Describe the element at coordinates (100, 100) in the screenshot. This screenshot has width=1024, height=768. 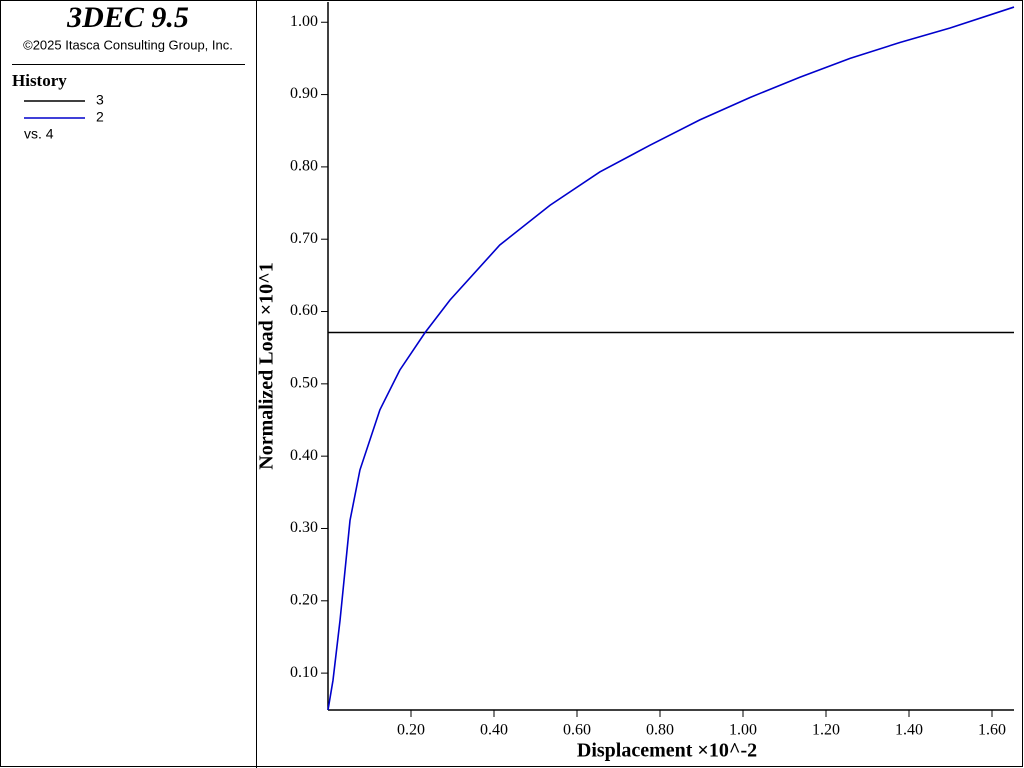
I see `legend-label: 3` at that location.